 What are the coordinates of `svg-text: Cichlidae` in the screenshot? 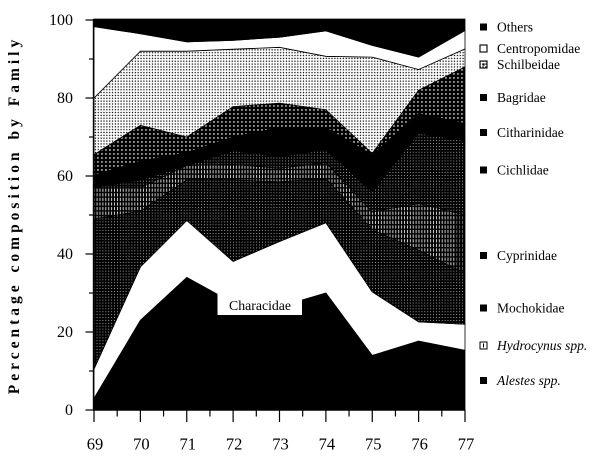 It's located at (523, 170).